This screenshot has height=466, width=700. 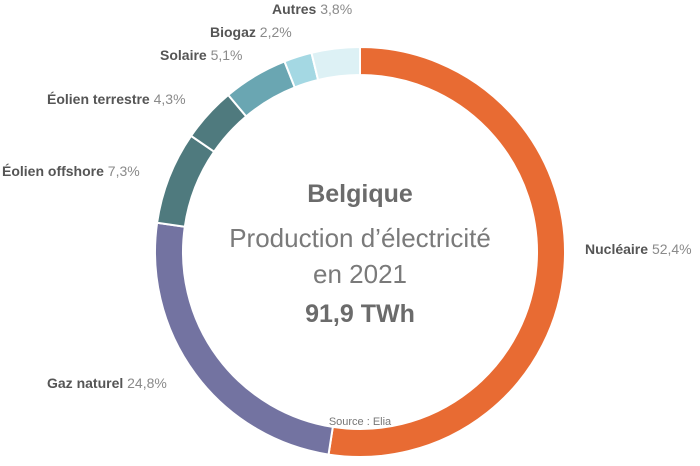 What do you see at coordinates (170, 99) in the screenshot?
I see `slice-label-value: 4,3%` at bounding box center [170, 99].